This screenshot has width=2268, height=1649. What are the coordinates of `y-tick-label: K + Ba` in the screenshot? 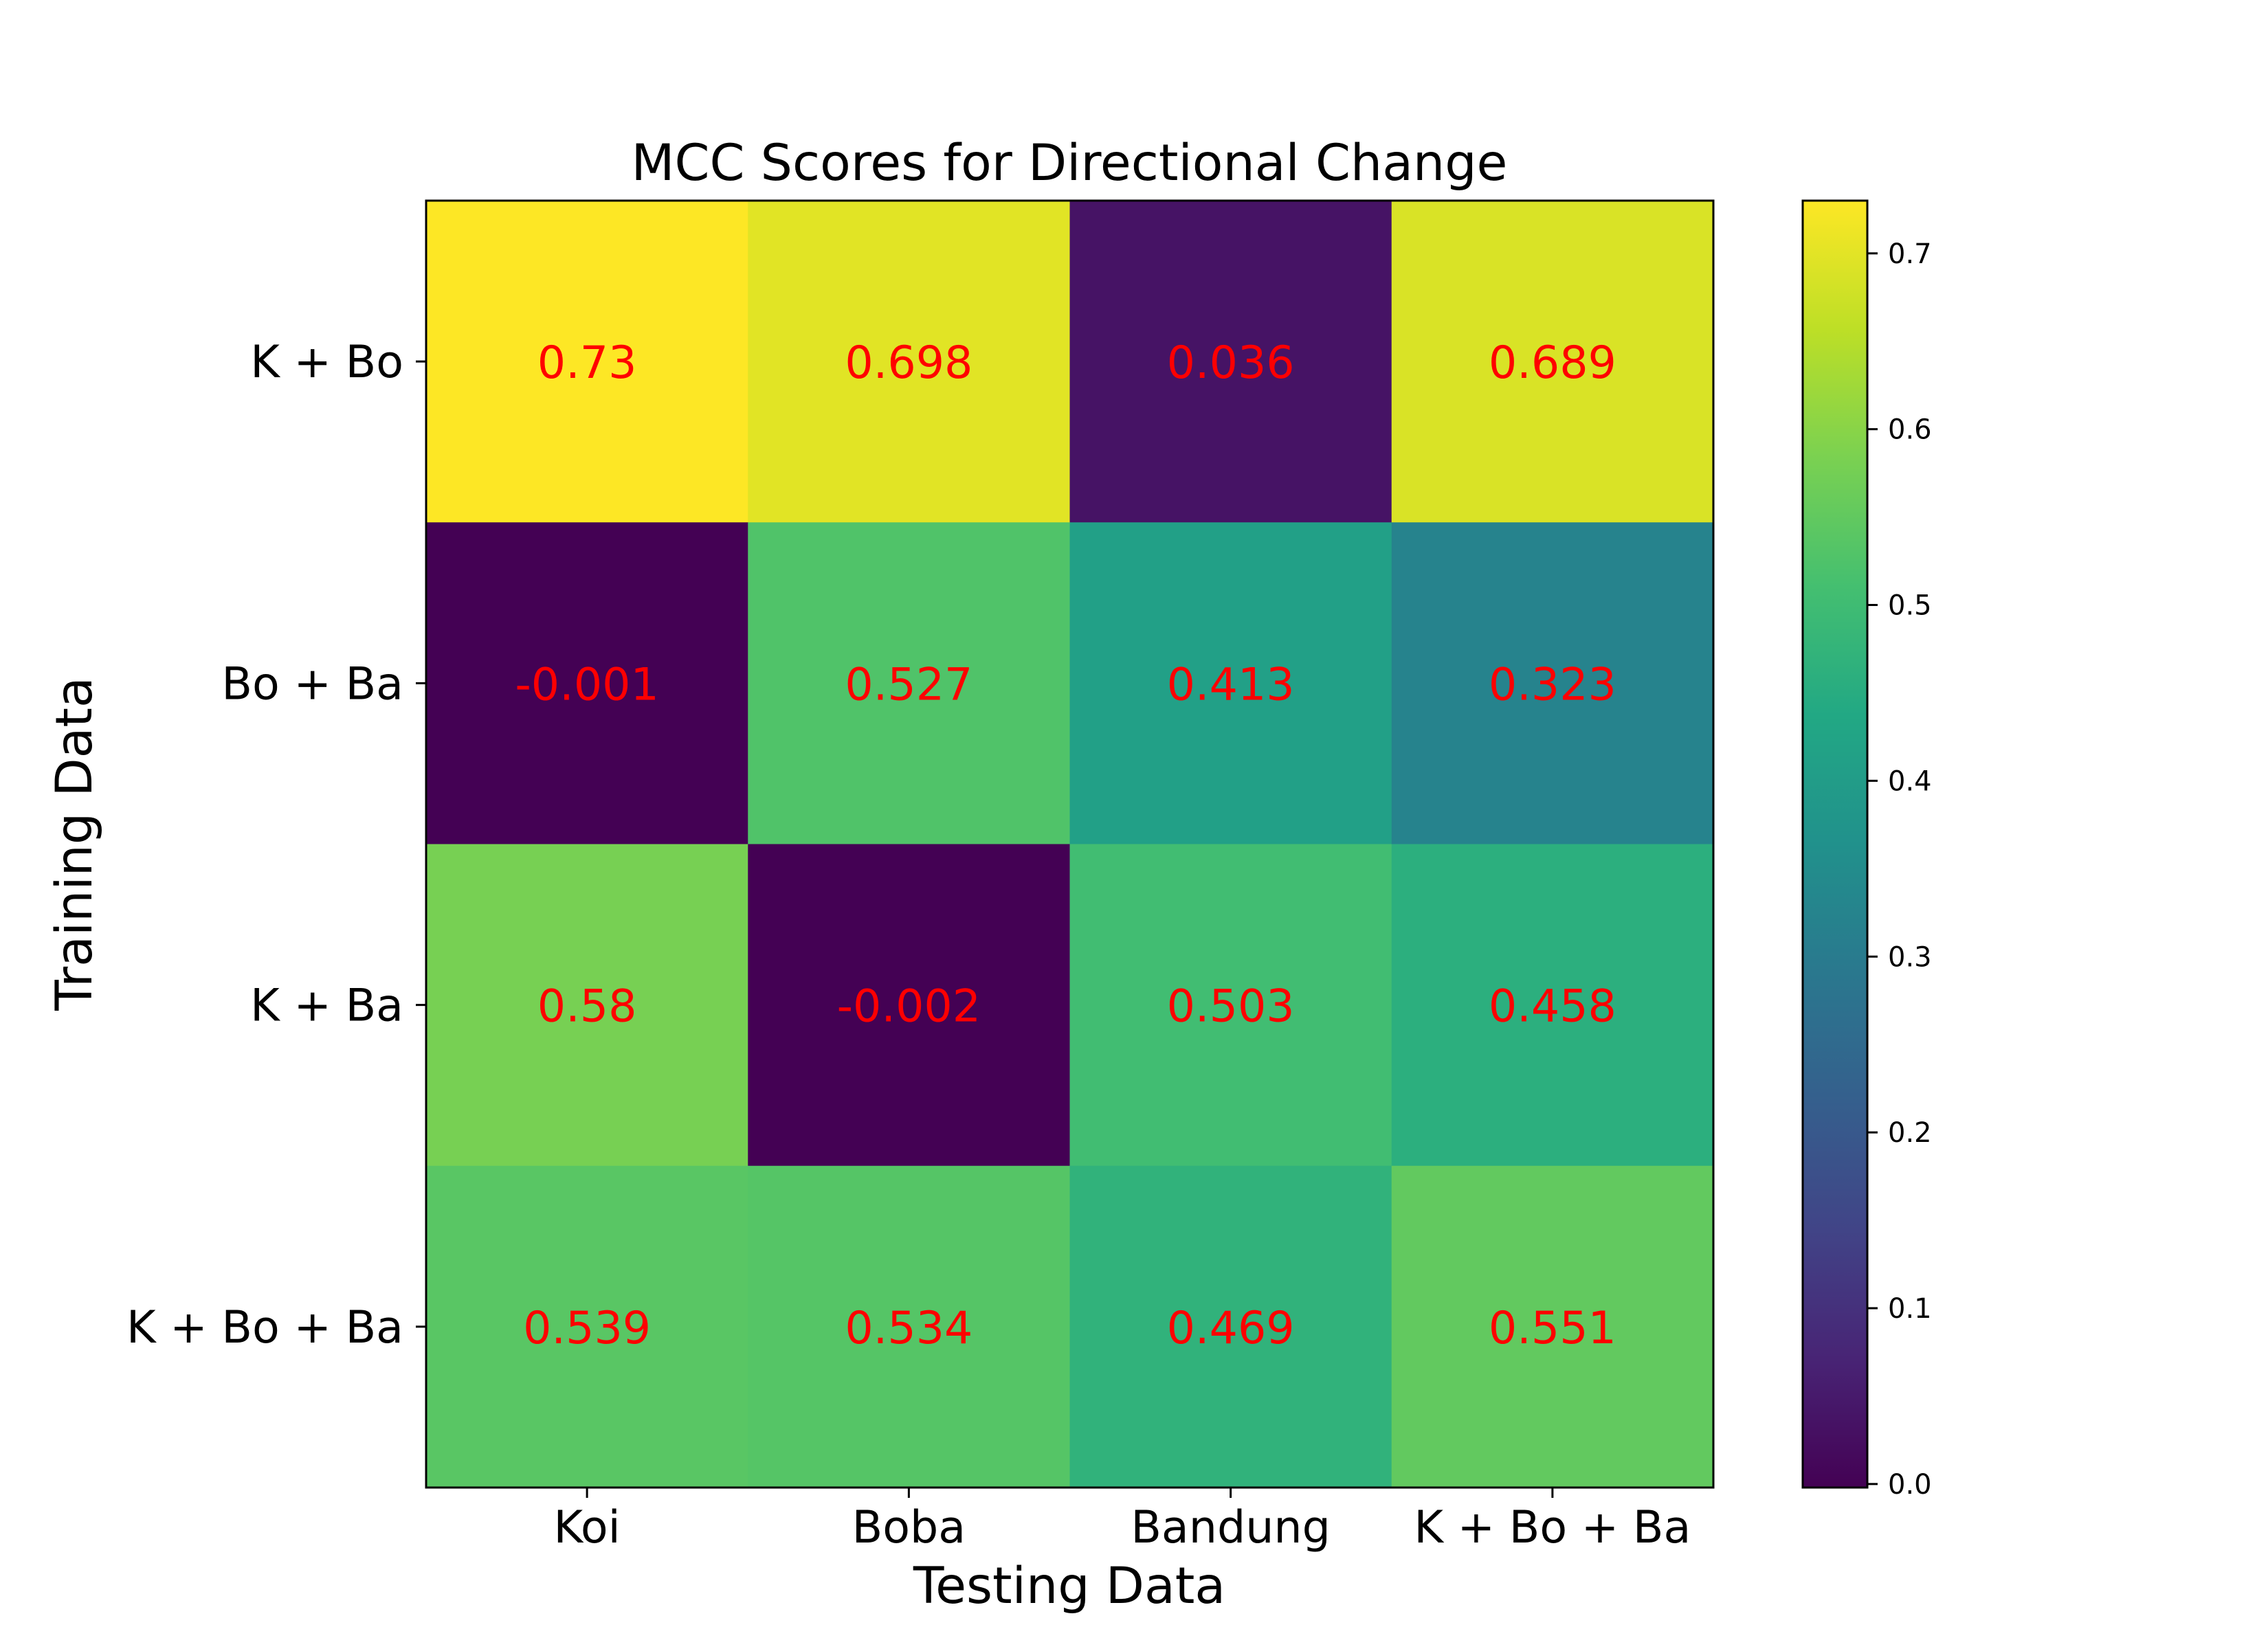 It's located at (326, 1006).